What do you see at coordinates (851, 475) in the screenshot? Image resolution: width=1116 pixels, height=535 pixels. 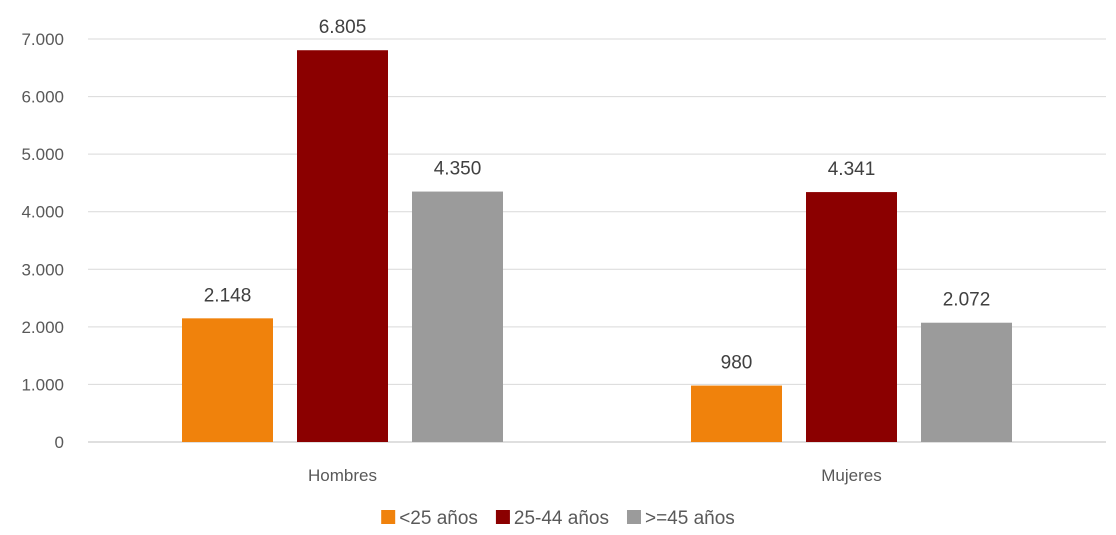 I see `category-label: Mujeres` at bounding box center [851, 475].